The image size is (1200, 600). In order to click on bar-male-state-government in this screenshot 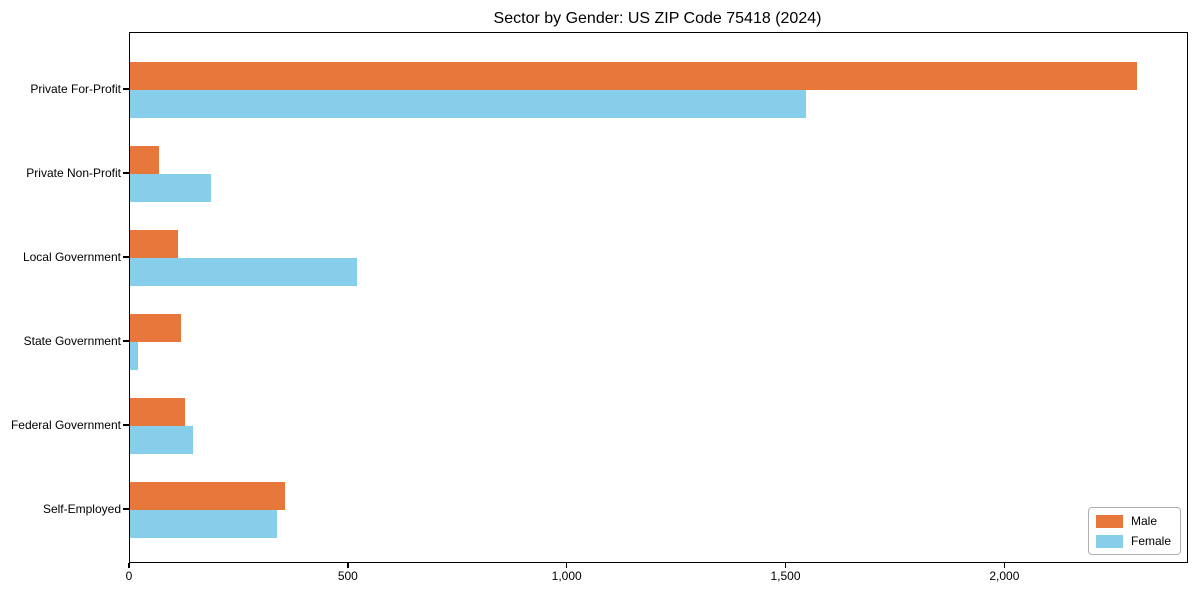, I will do `click(155, 328)`.